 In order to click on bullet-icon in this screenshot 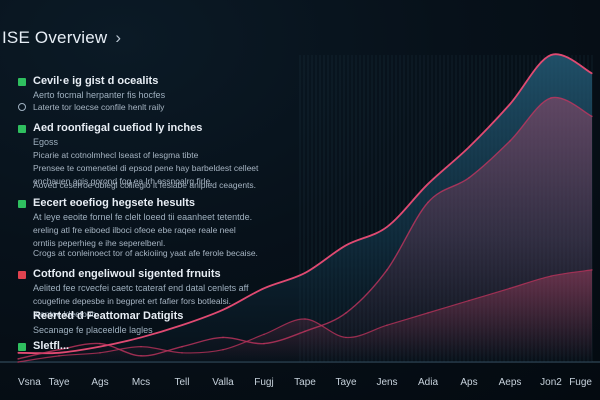, I will do `click(22, 107)`.